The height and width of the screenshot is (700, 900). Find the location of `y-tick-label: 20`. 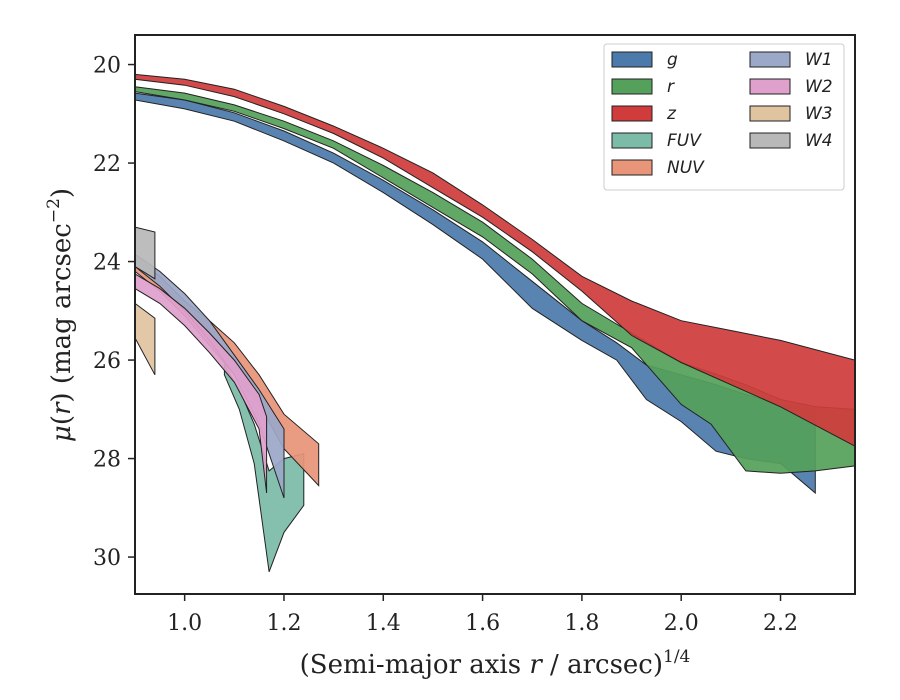

y-tick-label: 20 is located at coordinates (107, 66).